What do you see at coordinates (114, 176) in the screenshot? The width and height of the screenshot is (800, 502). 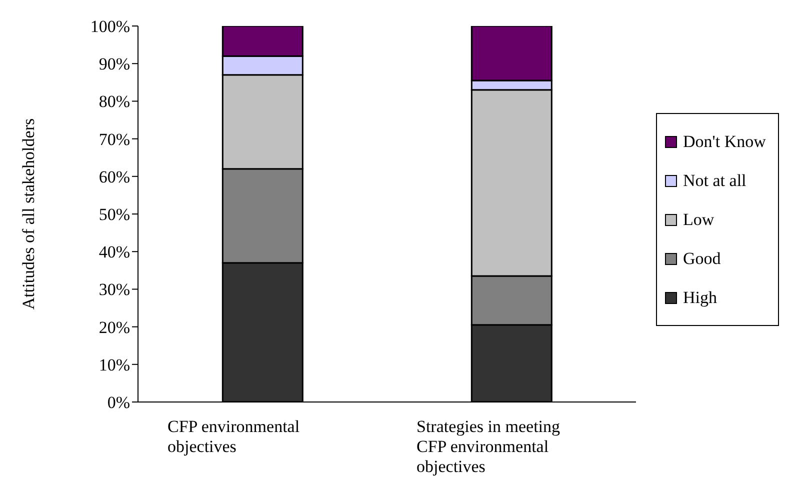 I see `y-tick-label: 60%` at bounding box center [114, 176].